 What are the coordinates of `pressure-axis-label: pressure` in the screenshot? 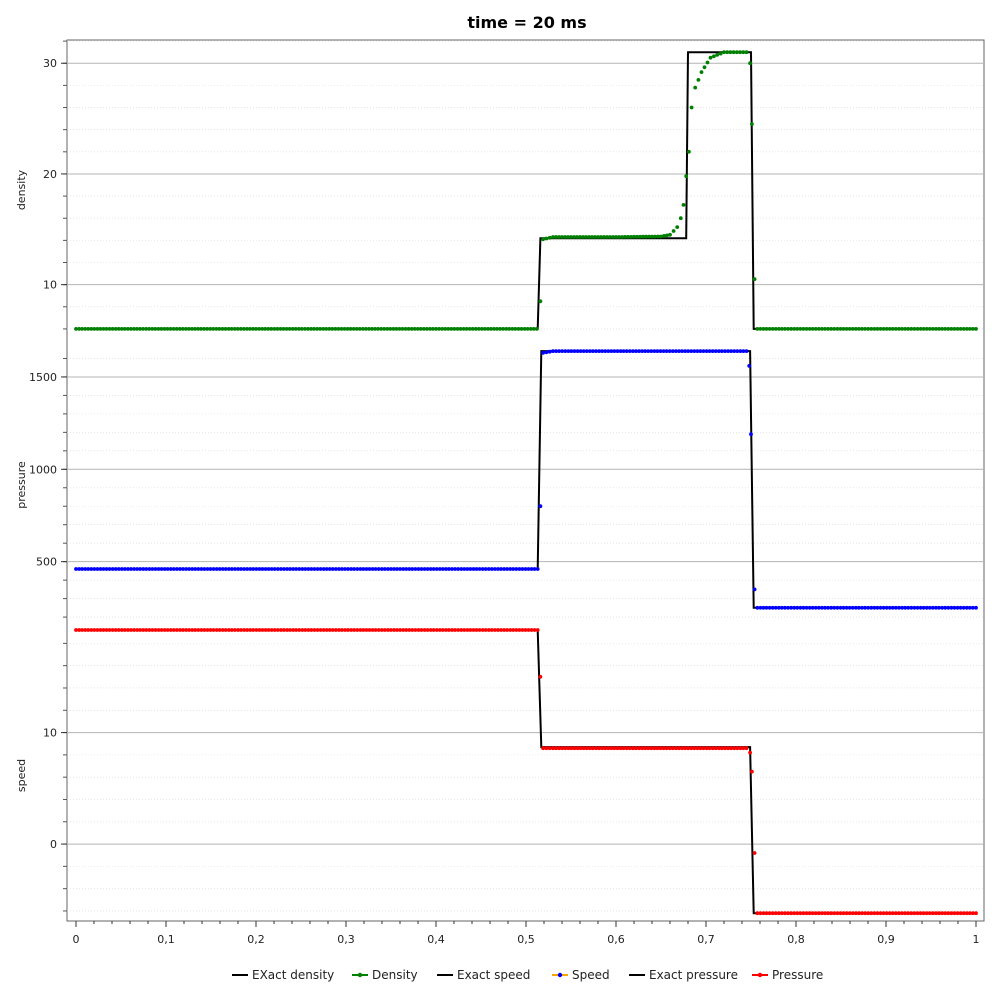 It's located at (21, 485).